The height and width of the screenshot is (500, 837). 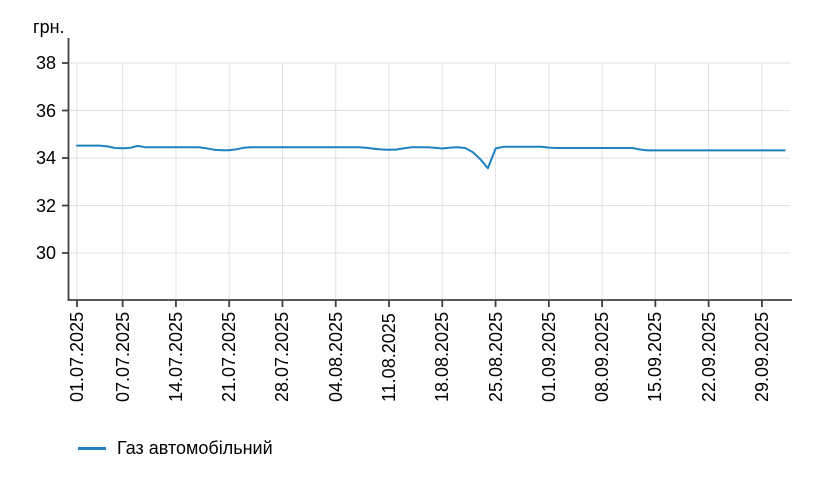 I want to click on y-tick-label: 36, so click(x=45, y=110).